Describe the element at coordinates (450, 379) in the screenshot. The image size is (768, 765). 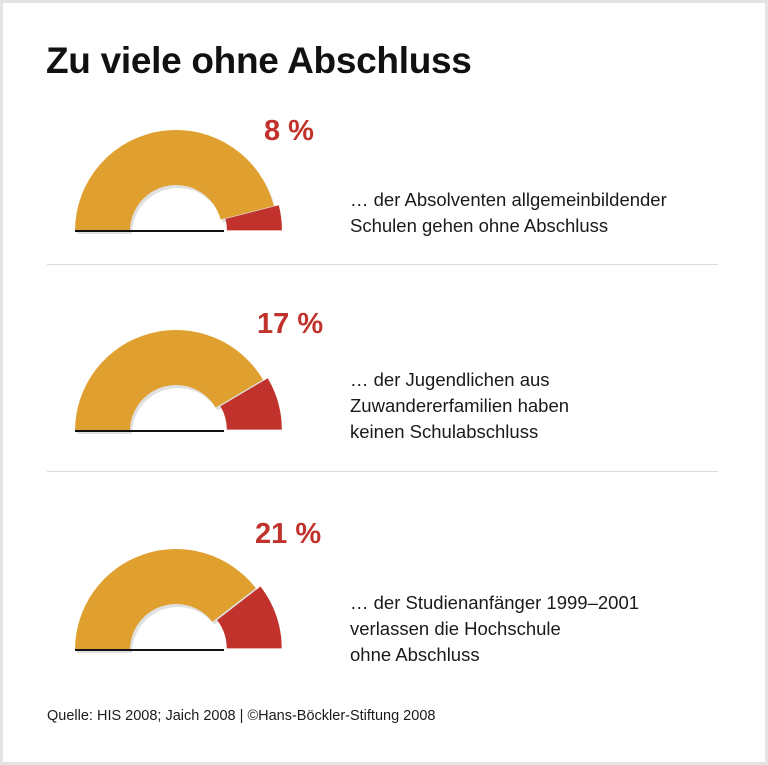
I see `desc-line: … der Jugendlichen aus` at that location.